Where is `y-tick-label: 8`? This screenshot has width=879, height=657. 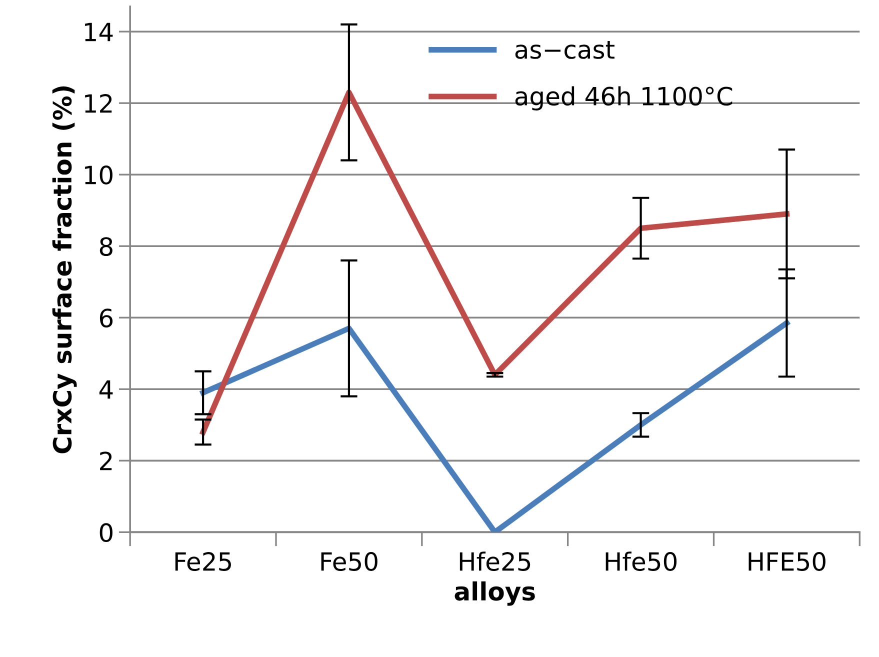
y-tick-label: 8 is located at coordinates (106, 246).